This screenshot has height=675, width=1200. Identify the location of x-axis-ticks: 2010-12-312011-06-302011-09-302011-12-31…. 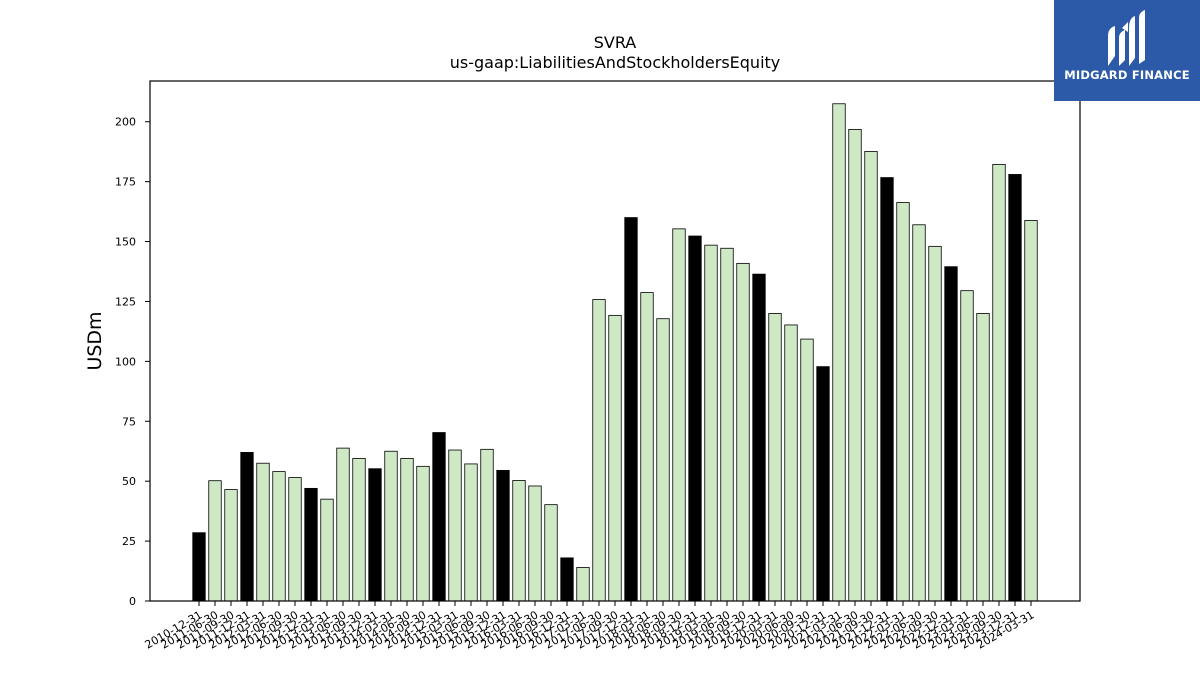
(590, 626).